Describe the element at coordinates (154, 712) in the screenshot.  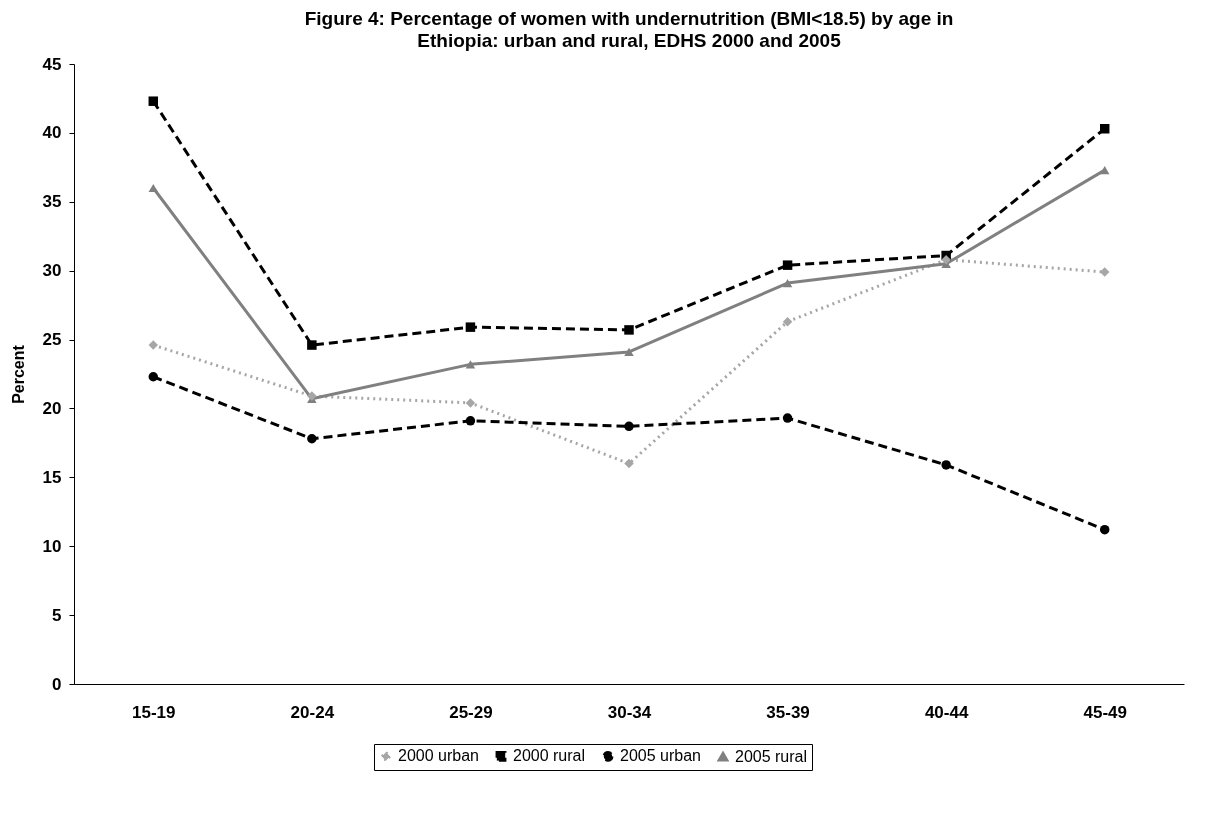
I see `x-tick-label: 15-19` at that location.